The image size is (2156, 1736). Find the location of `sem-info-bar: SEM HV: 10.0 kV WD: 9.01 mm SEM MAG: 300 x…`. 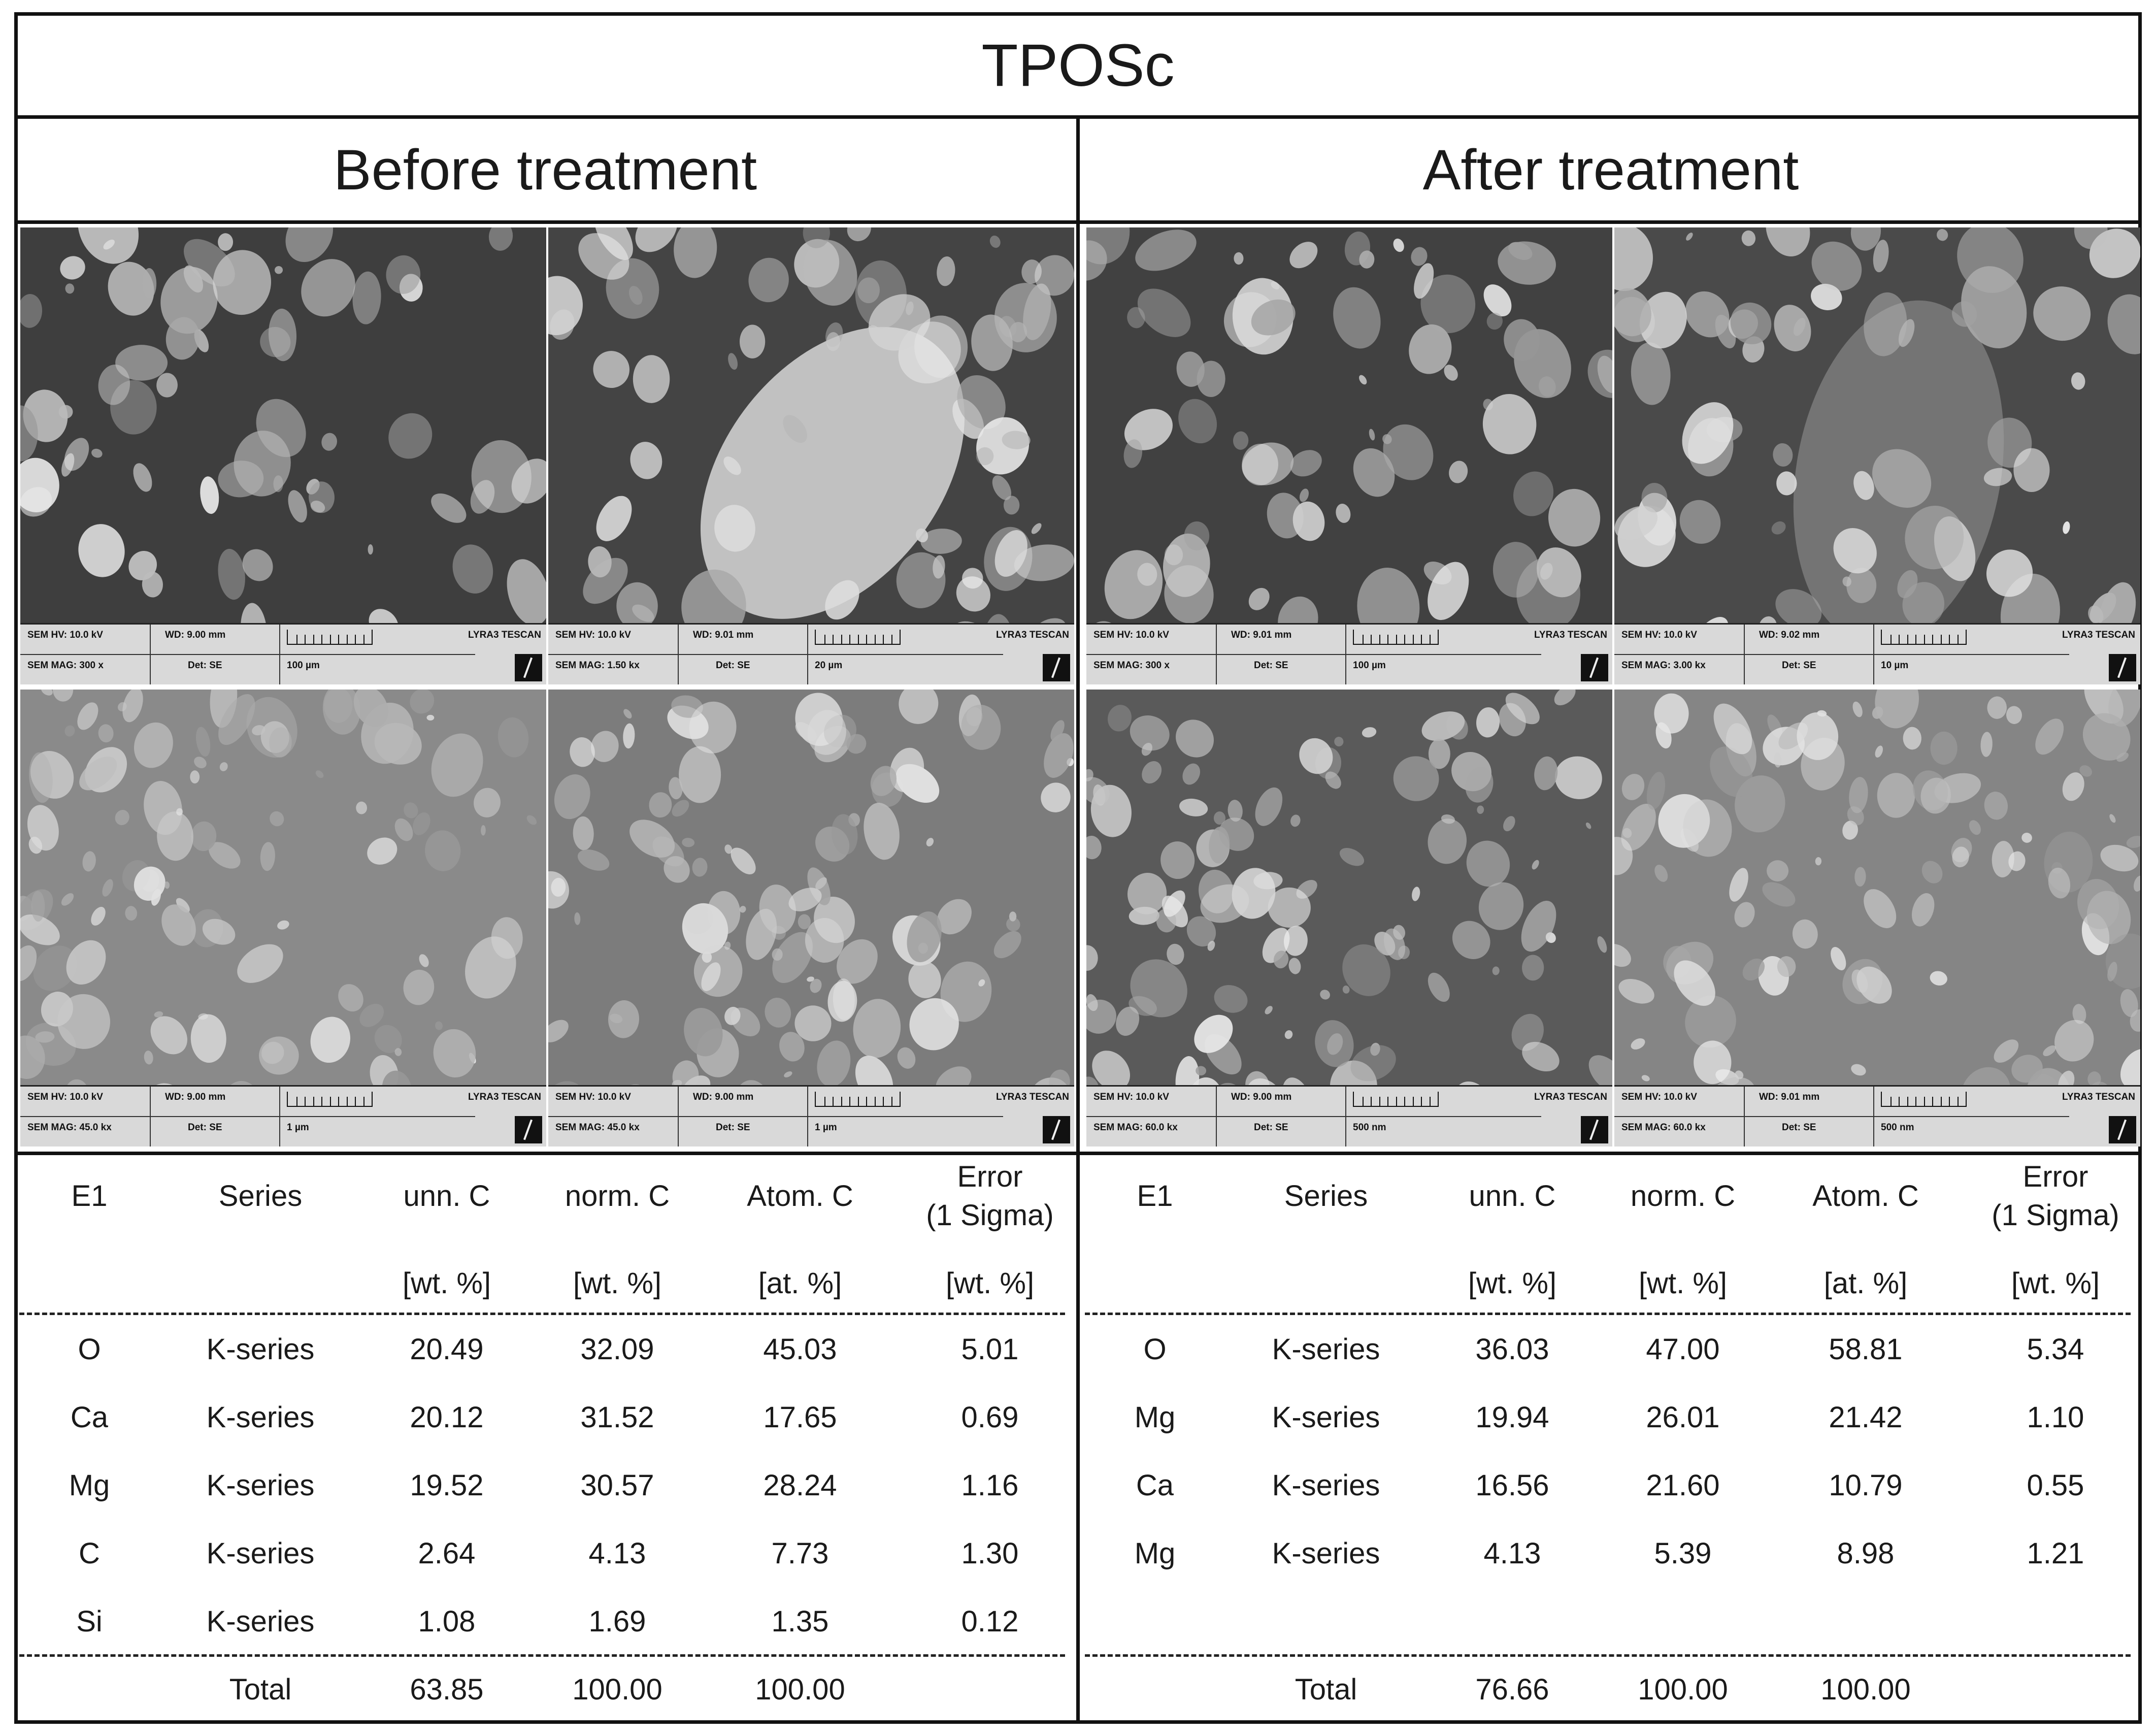

sem-info-bar: SEM HV: 10.0 kV WD: 9.01 mm SEM MAG: 300 x… is located at coordinates (1349, 653).